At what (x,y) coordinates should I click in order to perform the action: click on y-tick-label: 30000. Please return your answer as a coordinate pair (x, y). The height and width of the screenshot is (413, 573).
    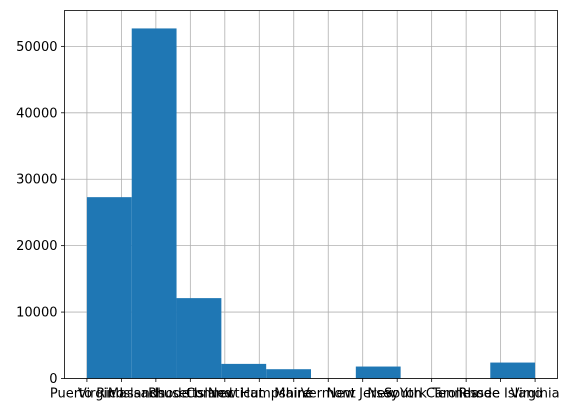
    Looking at the image, I should click on (36, 180).